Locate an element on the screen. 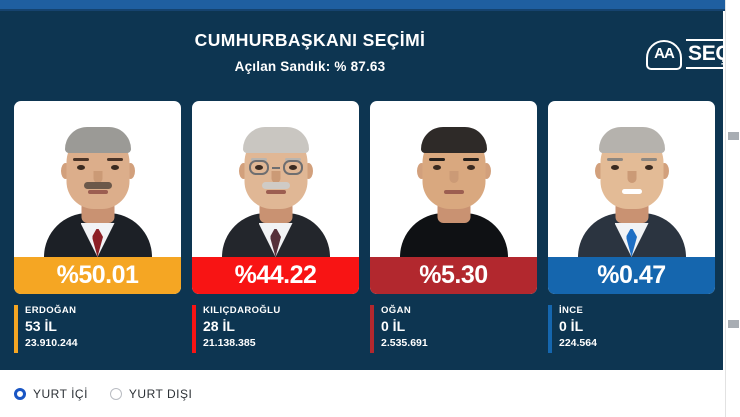  candidate-percent: %5.30 is located at coordinates (453, 275).